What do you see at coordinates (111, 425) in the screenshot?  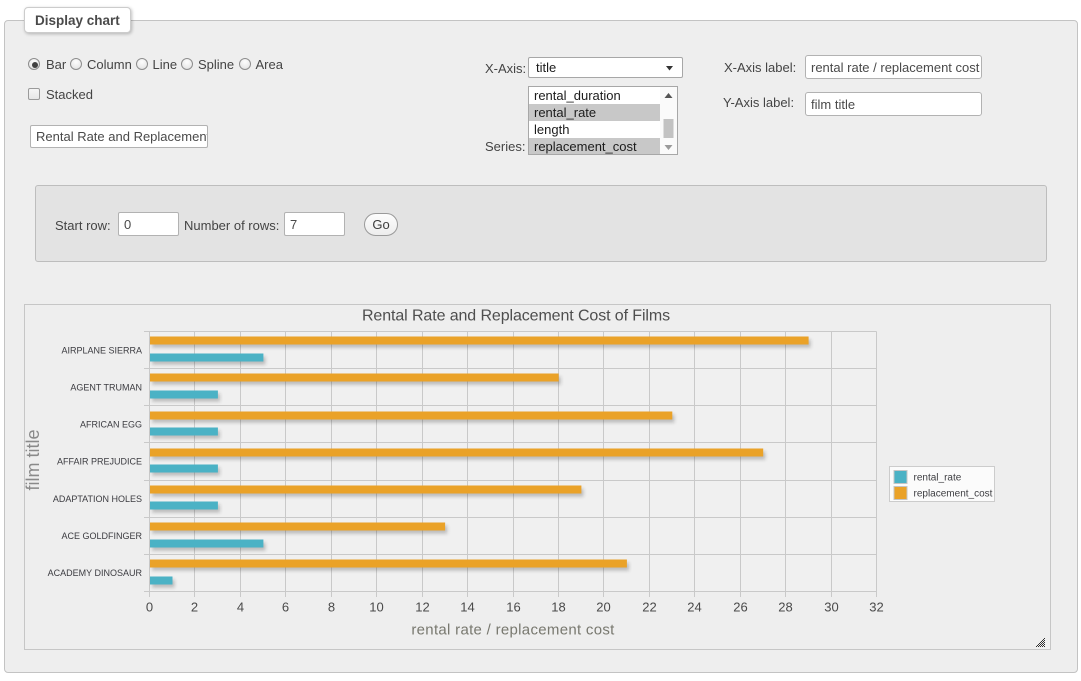 I see `svg-text: AFRICAN EGG` at bounding box center [111, 425].